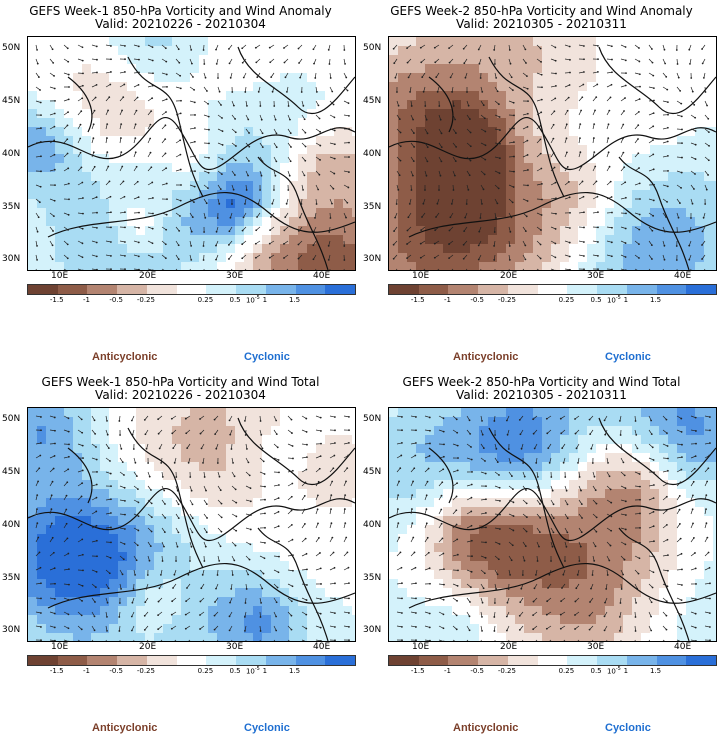 This screenshot has height=742, width=722. I want to click on vorticity-map, so click(191, 524).